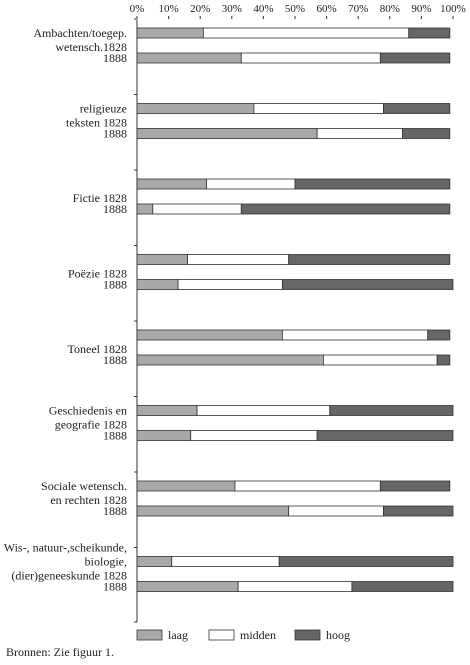 The height and width of the screenshot is (665, 470). Describe the element at coordinates (97, 349) in the screenshot. I see `category-label: Toneel 1828` at that location.